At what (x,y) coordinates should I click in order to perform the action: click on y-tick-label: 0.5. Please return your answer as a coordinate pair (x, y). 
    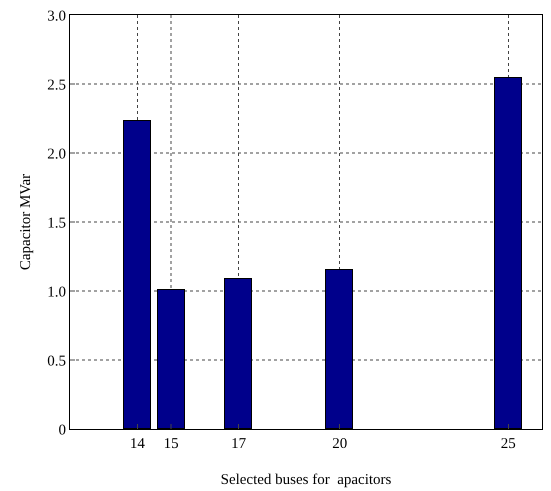
    Looking at the image, I should click on (56, 361).